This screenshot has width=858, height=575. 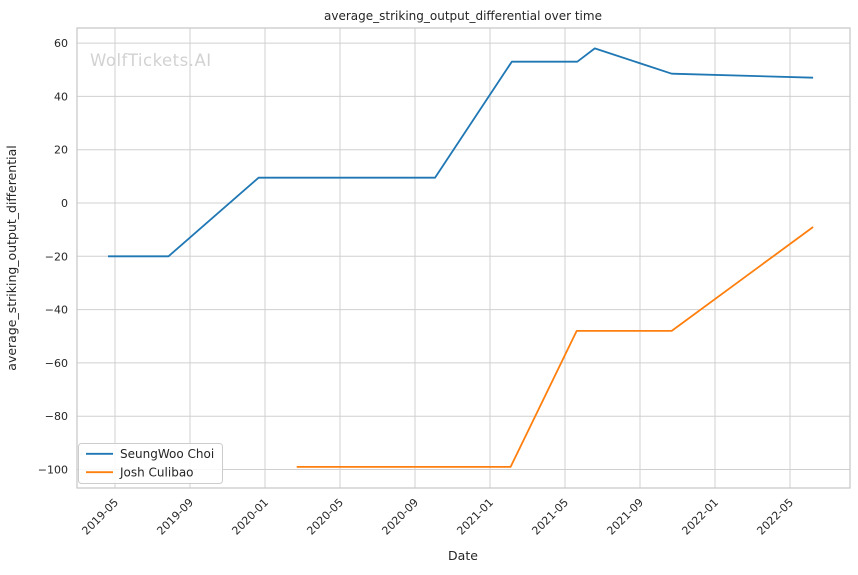 I want to click on y-axis-tick-labels: 60 40 20 0 −20 −40 −60 −80 −100, so click(x=53, y=256).